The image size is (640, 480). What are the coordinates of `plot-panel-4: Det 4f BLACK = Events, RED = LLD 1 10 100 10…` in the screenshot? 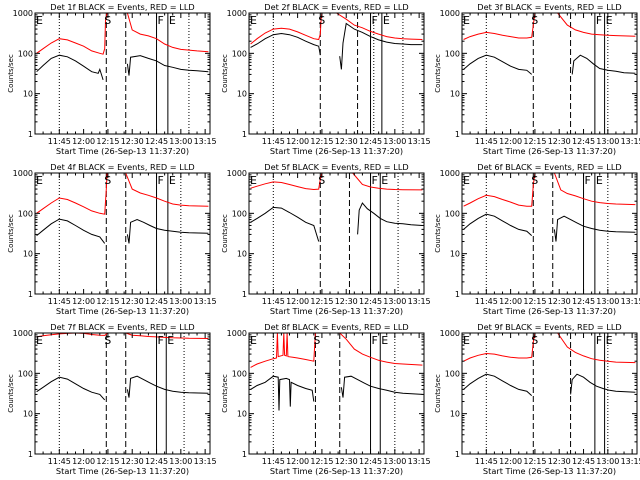 It's located at (112, 239).